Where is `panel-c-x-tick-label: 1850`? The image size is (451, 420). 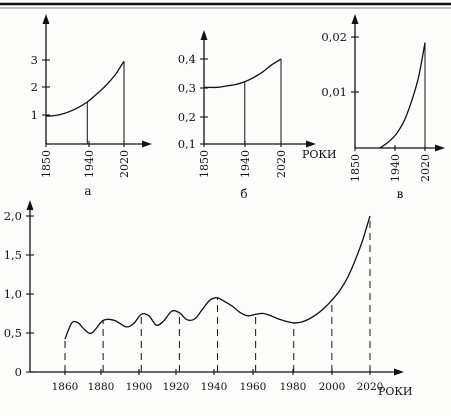 panel-c-x-tick-label: 1850 is located at coordinates (355, 168).